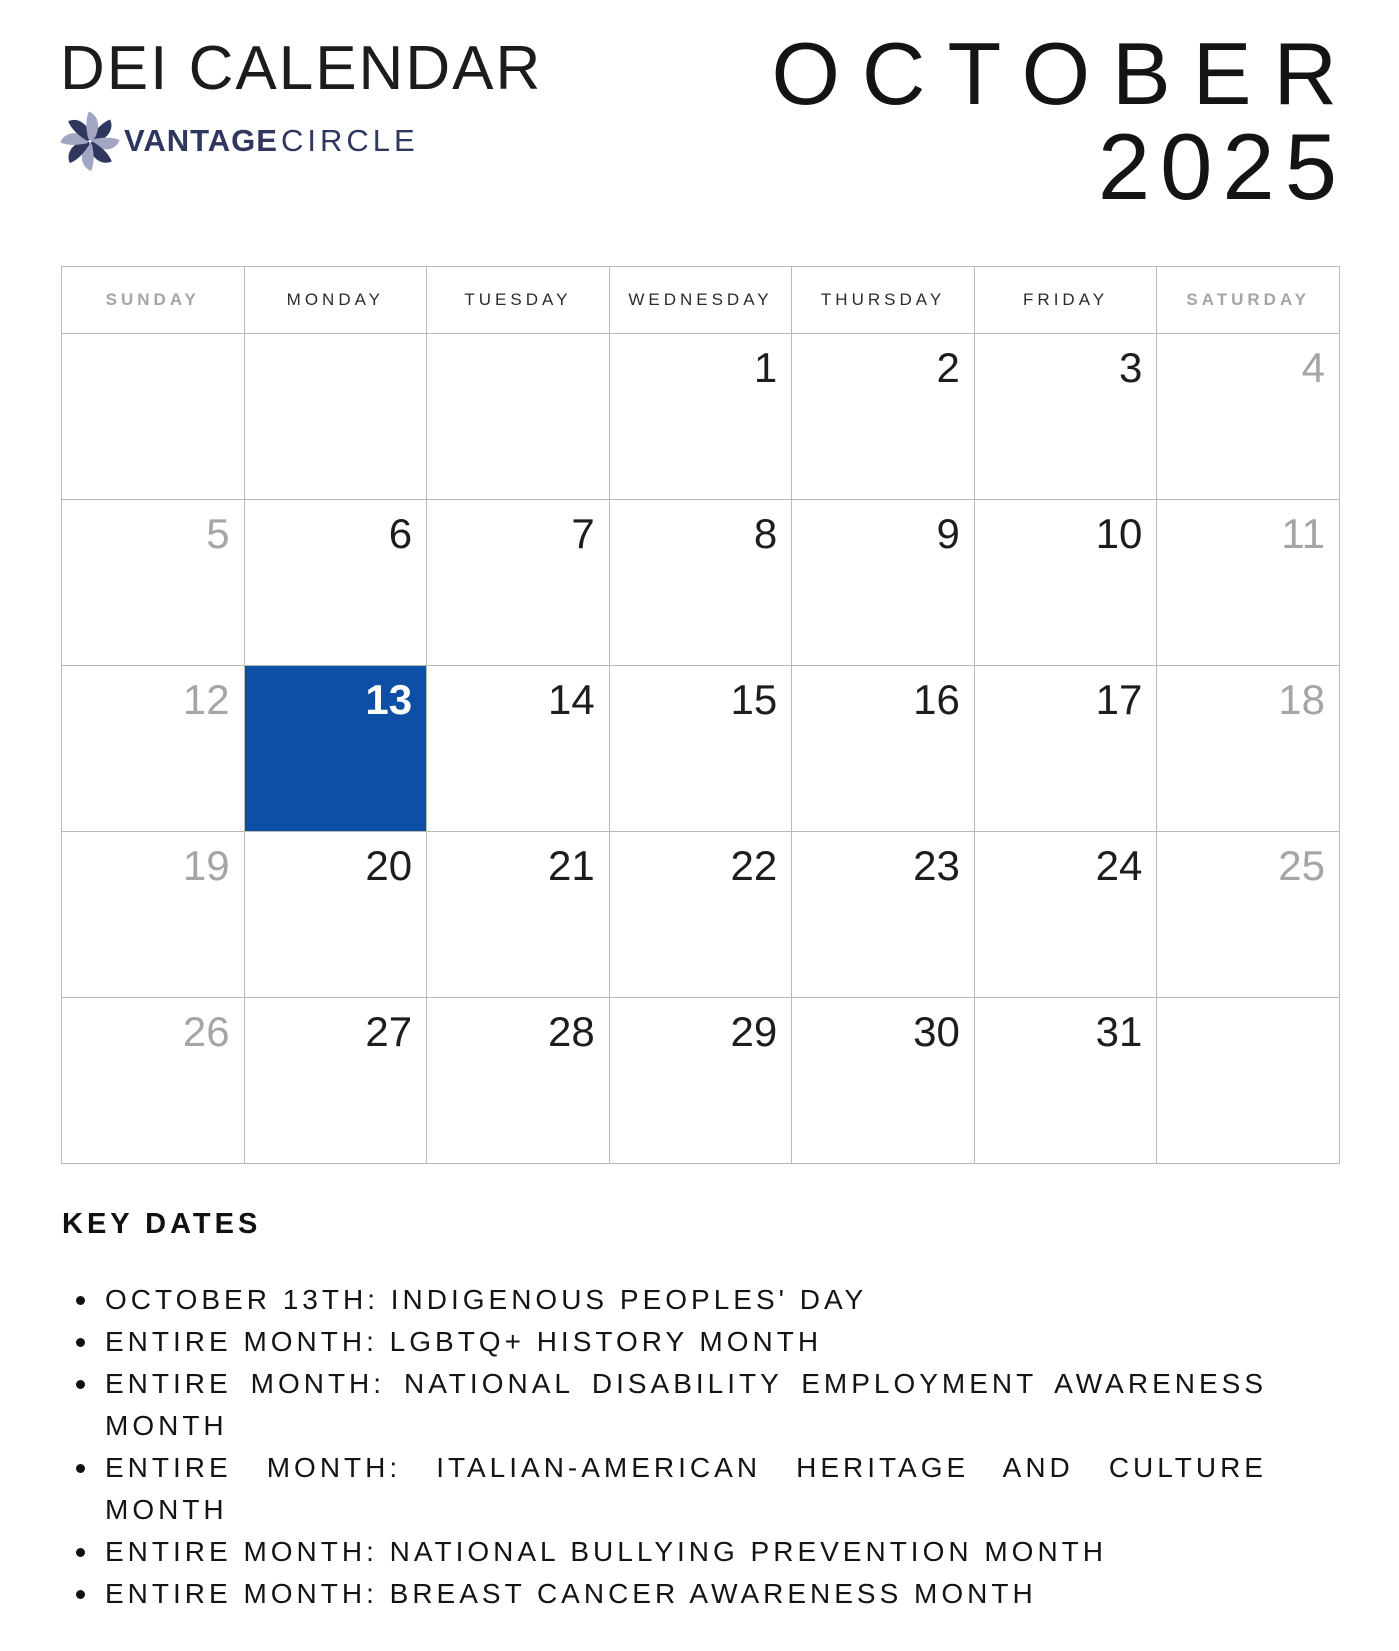 The width and height of the screenshot is (1399, 1651). Describe the element at coordinates (162, 1224) in the screenshot. I see `key-dates-heading: KEY DATES` at that location.